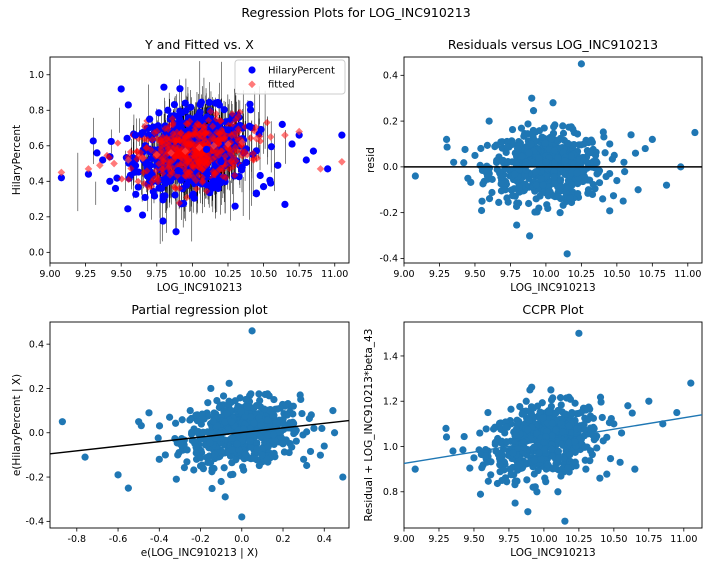 The width and height of the screenshot is (712, 568). What do you see at coordinates (553, 288) in the screenshot?
I see `x-axis-label: LOG_INC910213` at bounding box center [553, 288].